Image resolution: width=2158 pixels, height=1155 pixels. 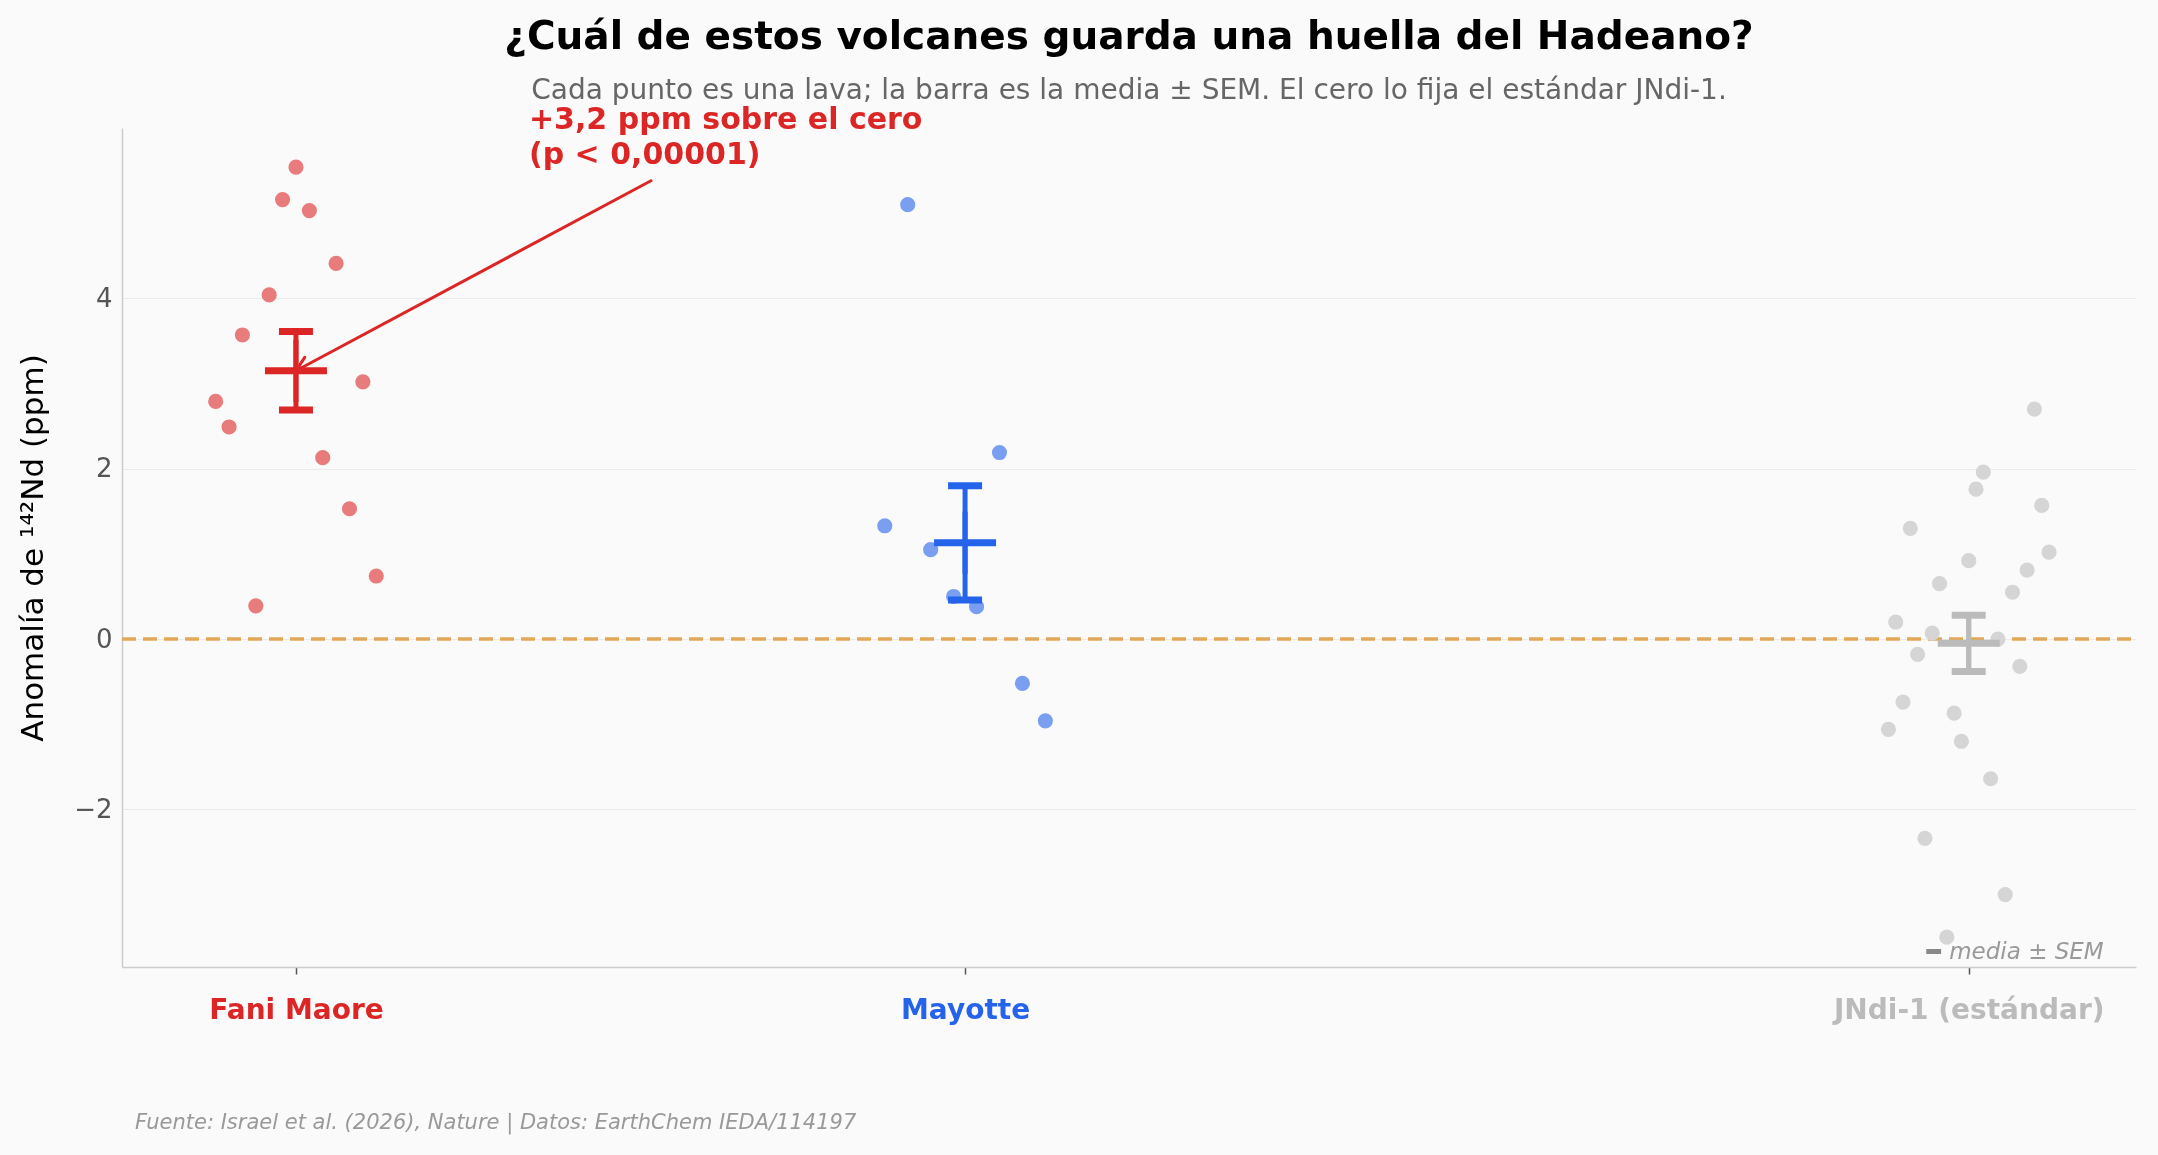 I want to click on y-tick-label: 0, so click(x=104, y=638).